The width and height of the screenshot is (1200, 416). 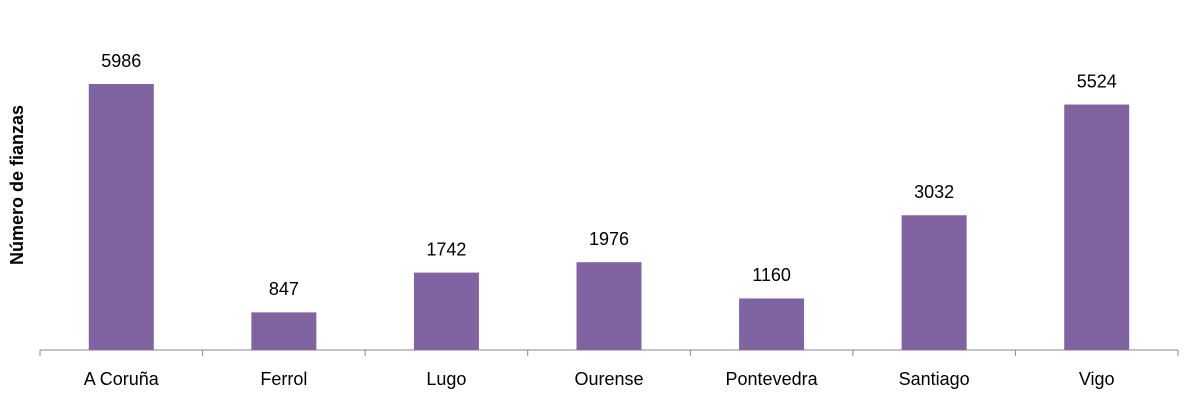 I want to click on data-label: 1160, so click(x=771, y=275).